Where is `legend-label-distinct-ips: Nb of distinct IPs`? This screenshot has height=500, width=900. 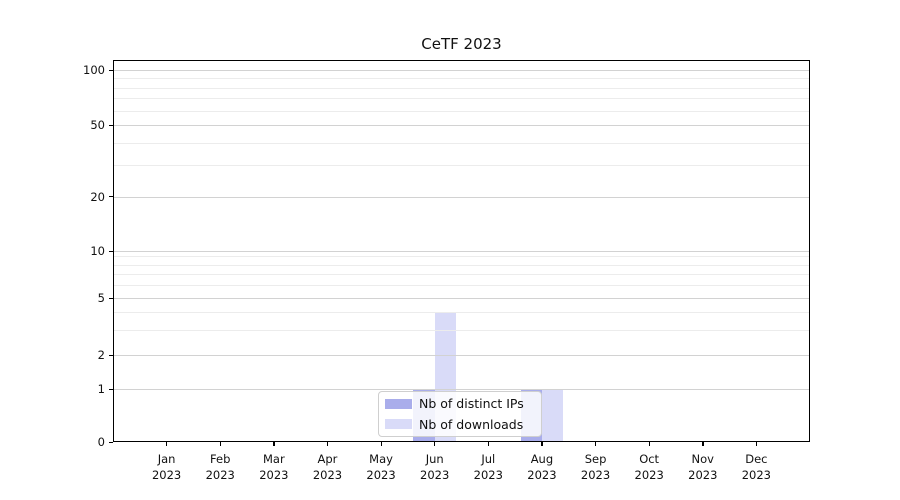 legend-label-distinct-ips: Nb of distinct IPs is located at coordinates (471, 404).